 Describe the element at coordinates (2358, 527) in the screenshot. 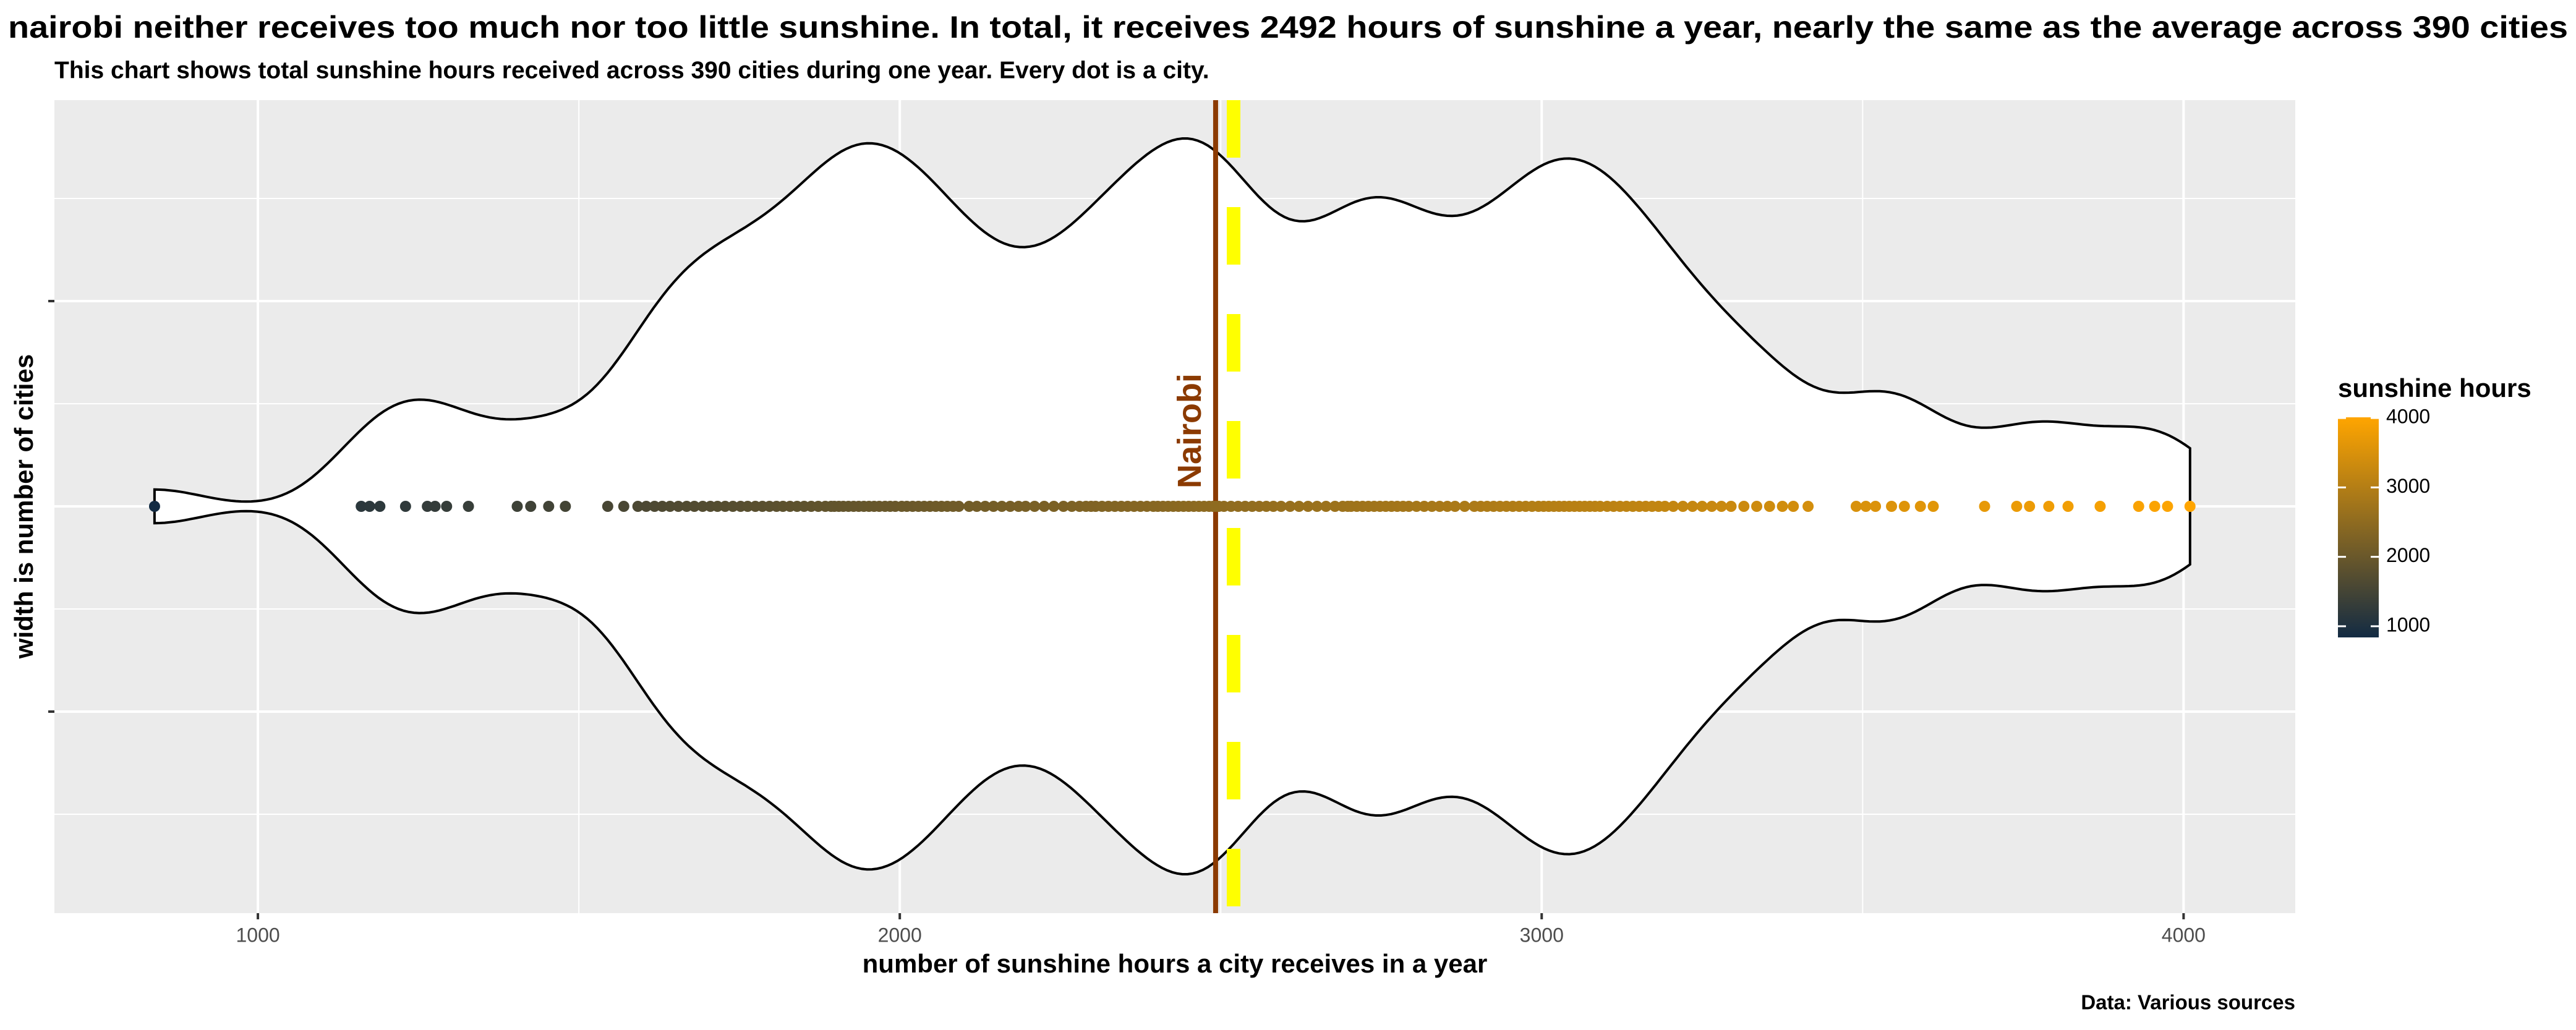

I see `colorbar` at that location.